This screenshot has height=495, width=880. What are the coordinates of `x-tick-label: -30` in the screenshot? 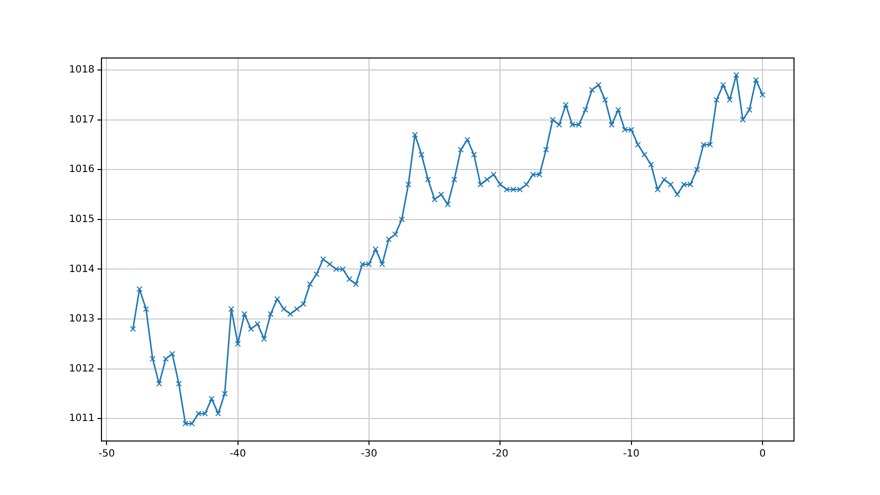 It's located at (369, 454).